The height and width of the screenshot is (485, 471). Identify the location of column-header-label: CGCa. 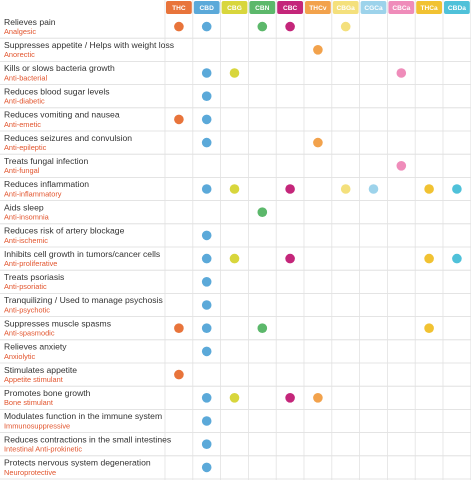
(373, 8).